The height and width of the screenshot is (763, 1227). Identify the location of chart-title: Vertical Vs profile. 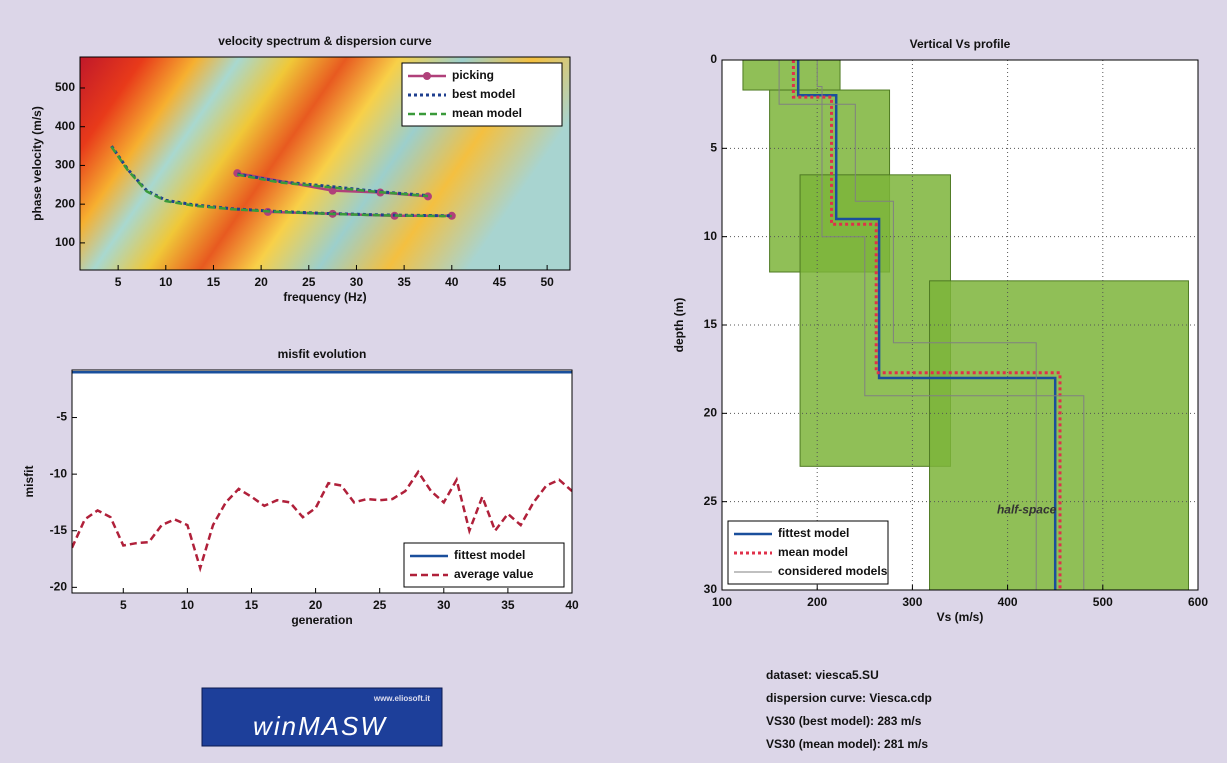
(960, 44).